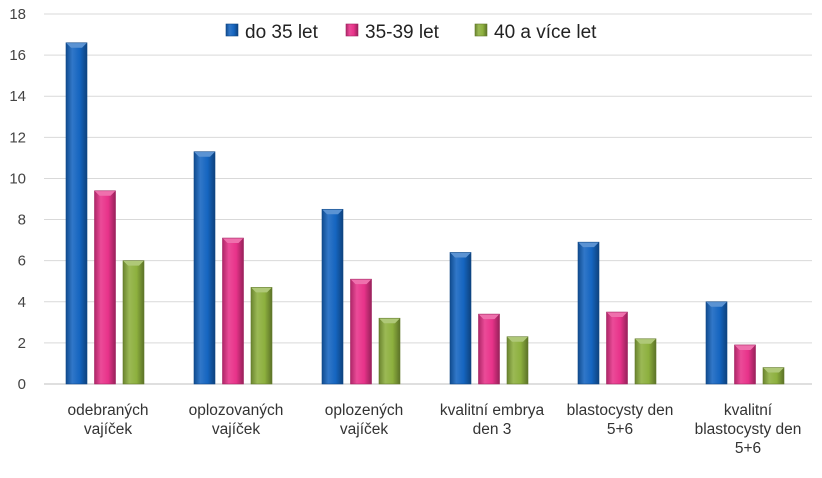 The height and width of the screenshot is (478, 822). I want to click on bar-40-a-více-let-4, so click(645, 361).